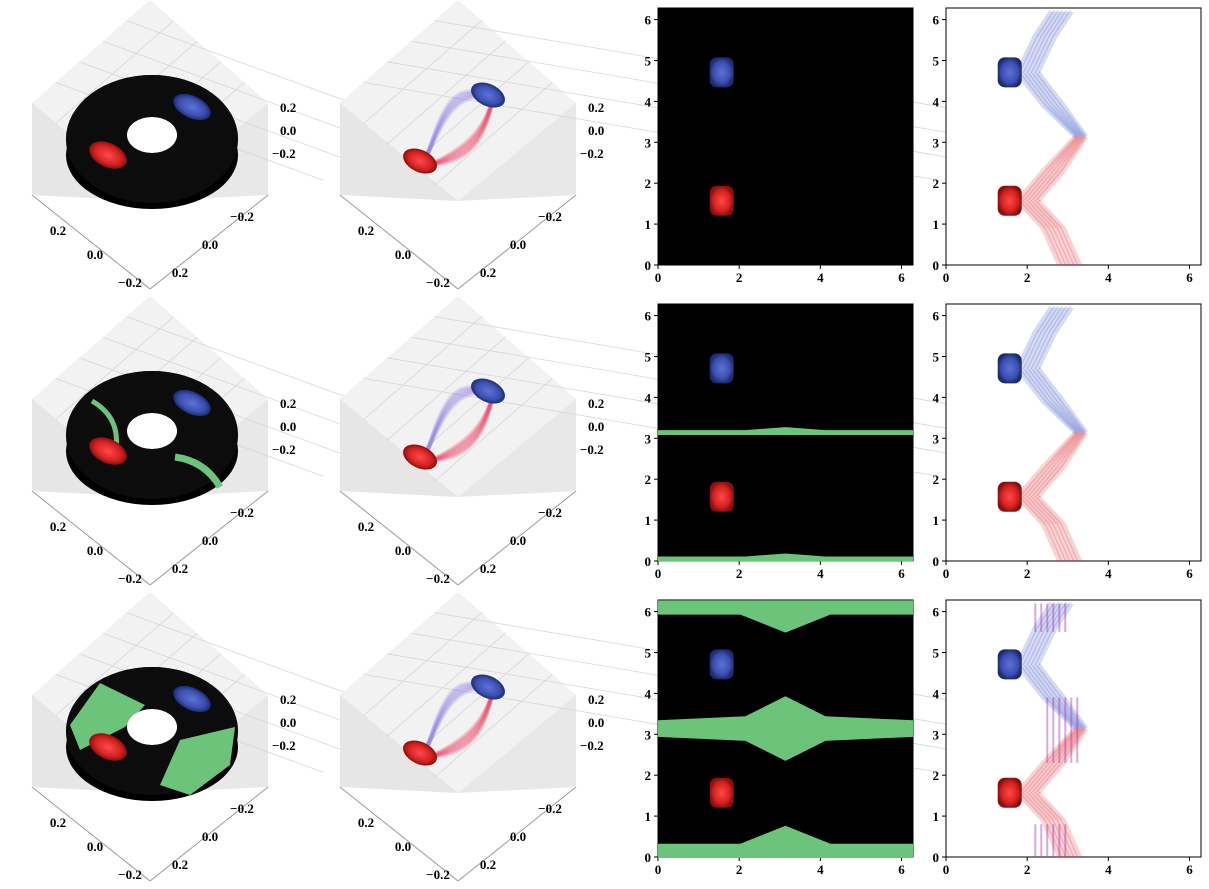  I want to click on heatmap-axes-row2: 0 2 4 6 0 1 2 3 4 5 6, so click(779, 442).